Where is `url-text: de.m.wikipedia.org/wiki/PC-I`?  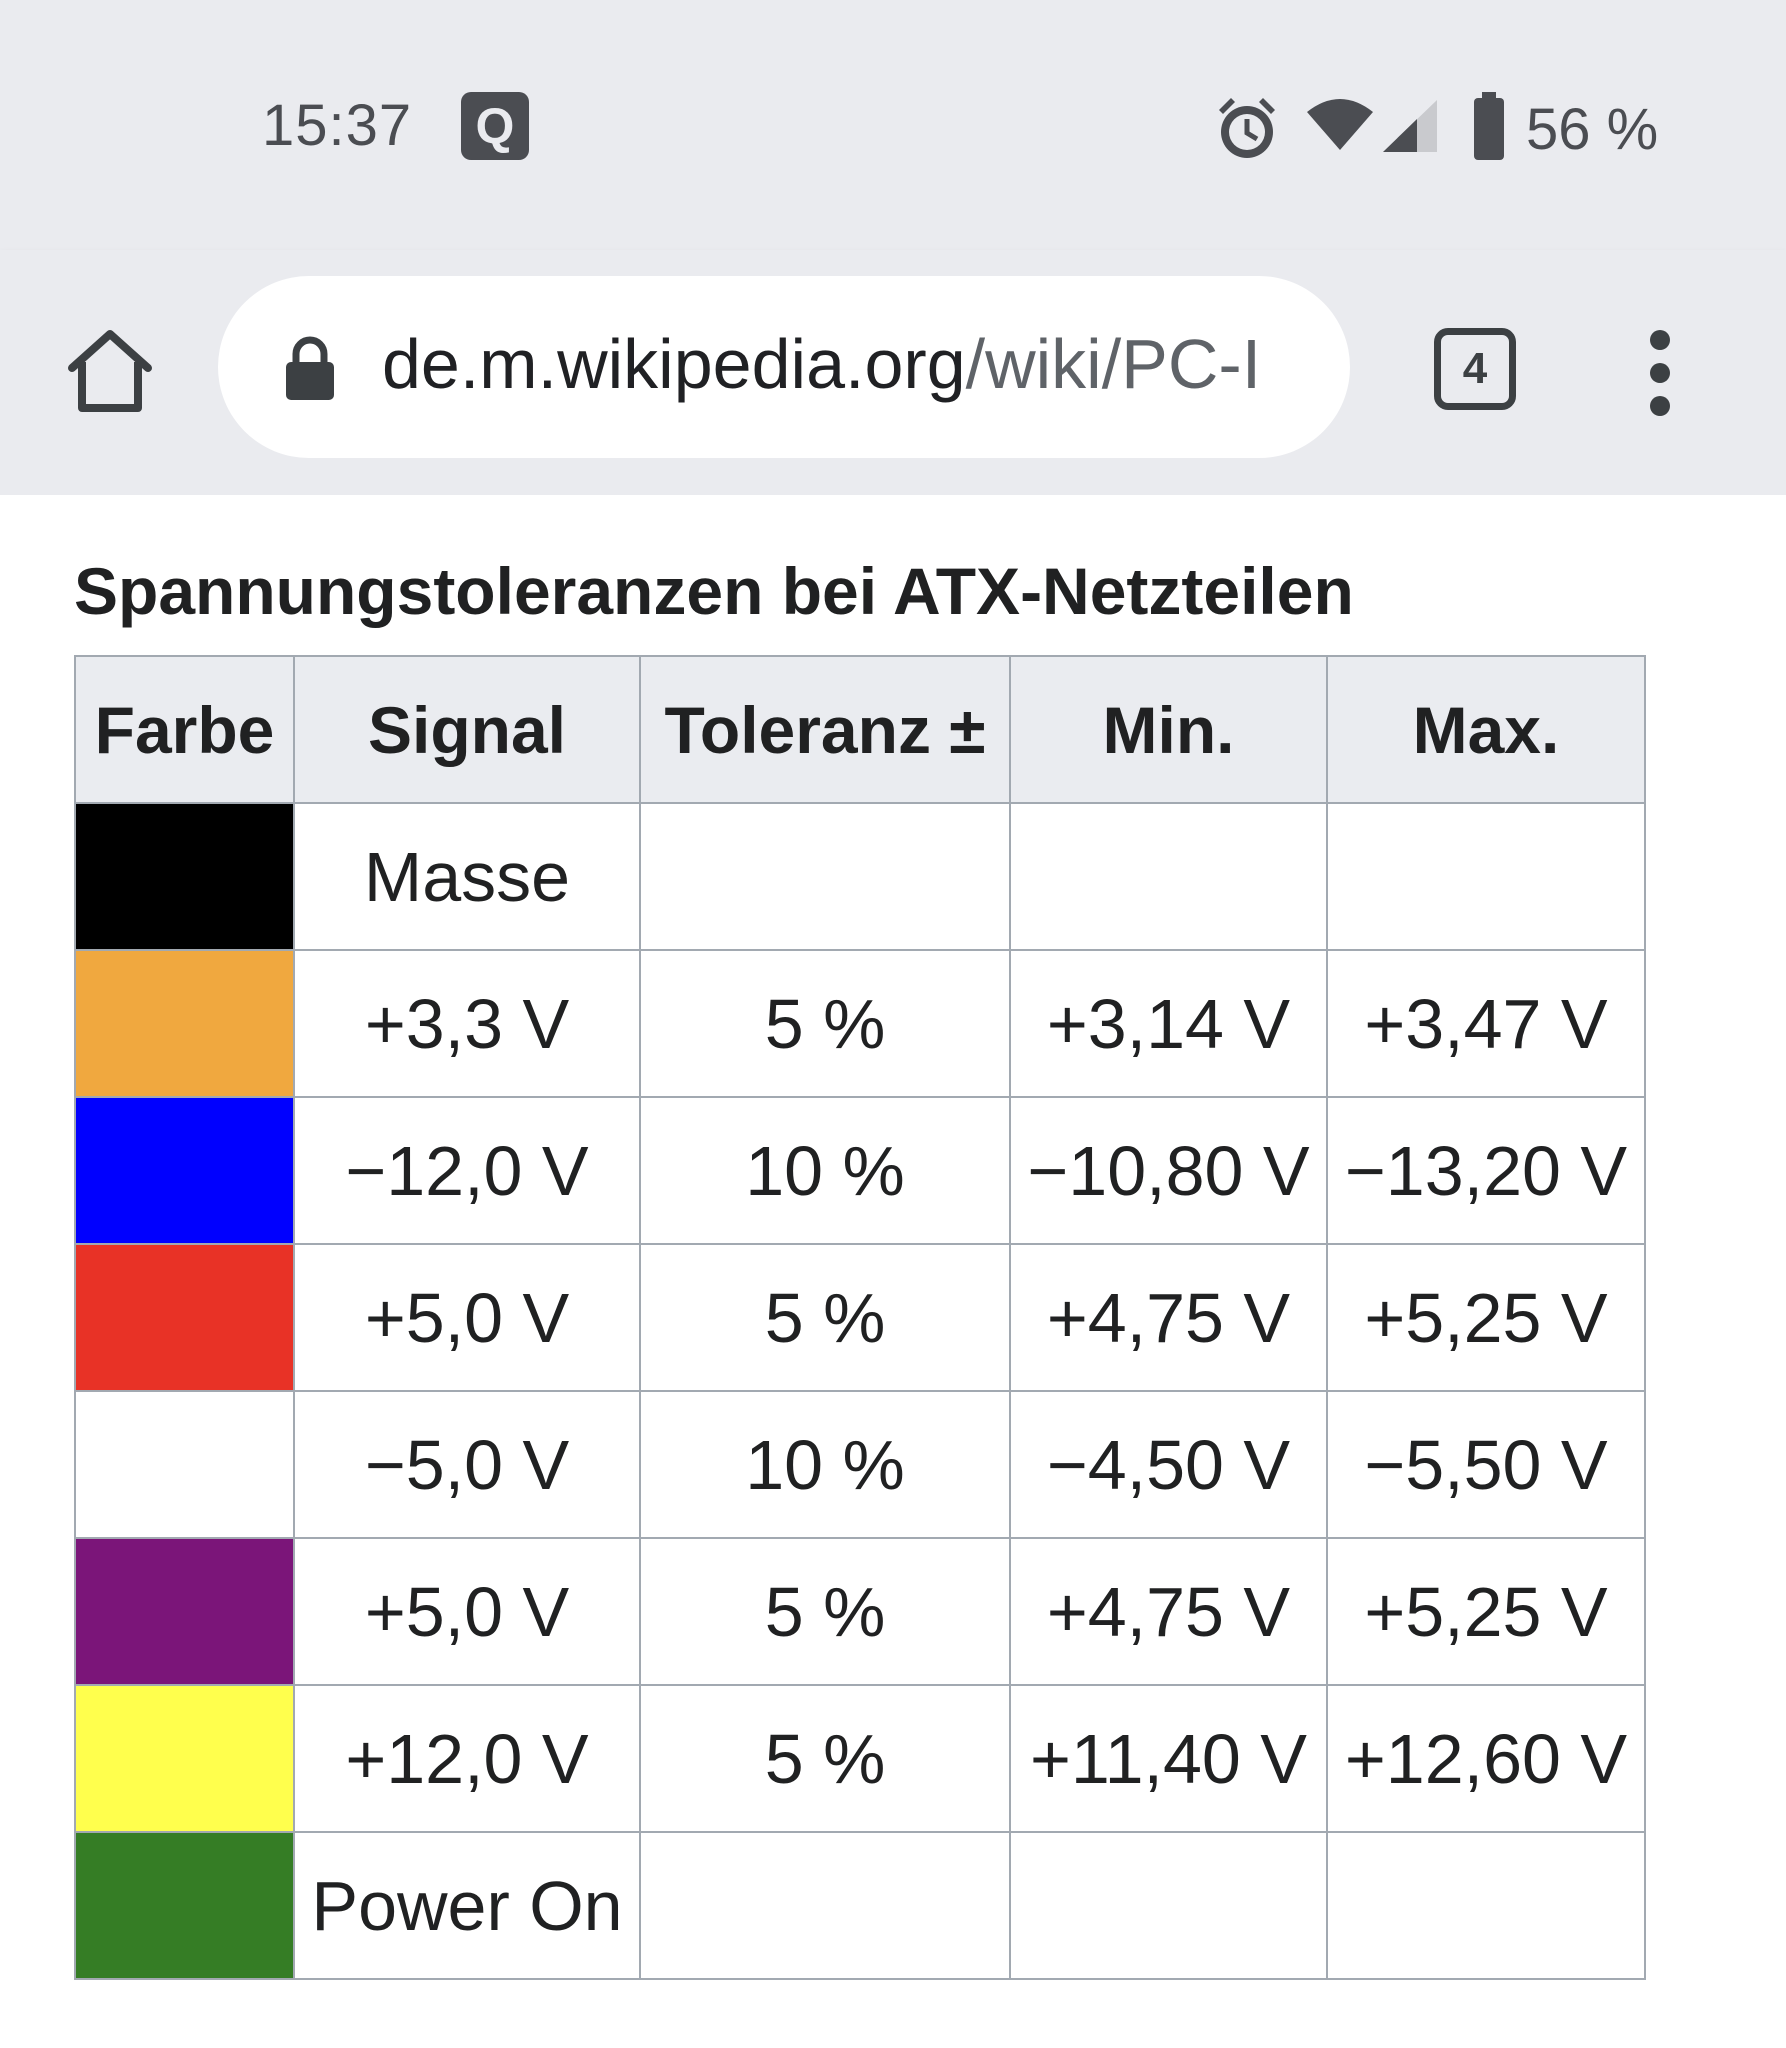 url-text: de.m.wikipedia.org/wiki/PC-I is located at coordinates (821, 364).